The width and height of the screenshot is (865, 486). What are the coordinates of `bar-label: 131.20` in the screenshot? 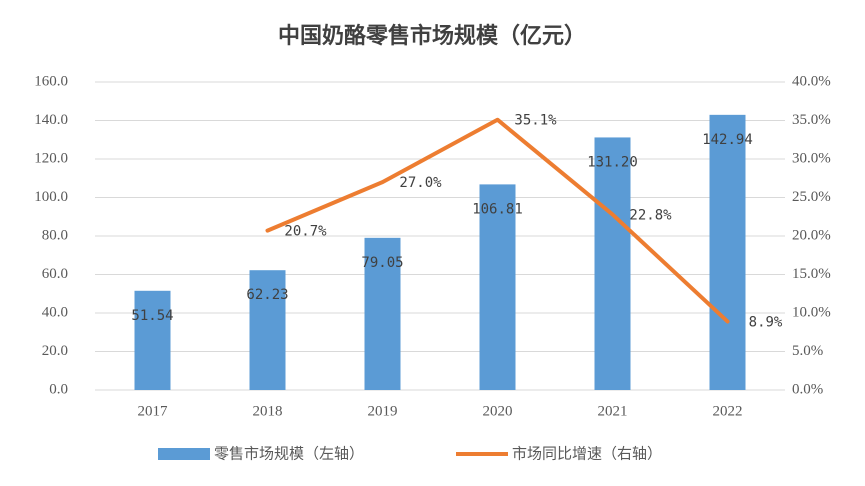 It's located at (612, 162).